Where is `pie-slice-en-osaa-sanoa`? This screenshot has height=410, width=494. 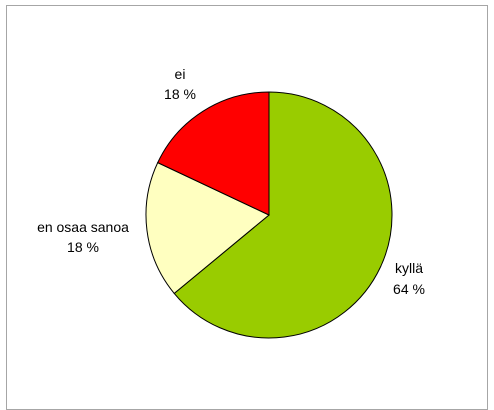
pie-slice-en-osaa-sanoa is located at coordinates (207, 228).